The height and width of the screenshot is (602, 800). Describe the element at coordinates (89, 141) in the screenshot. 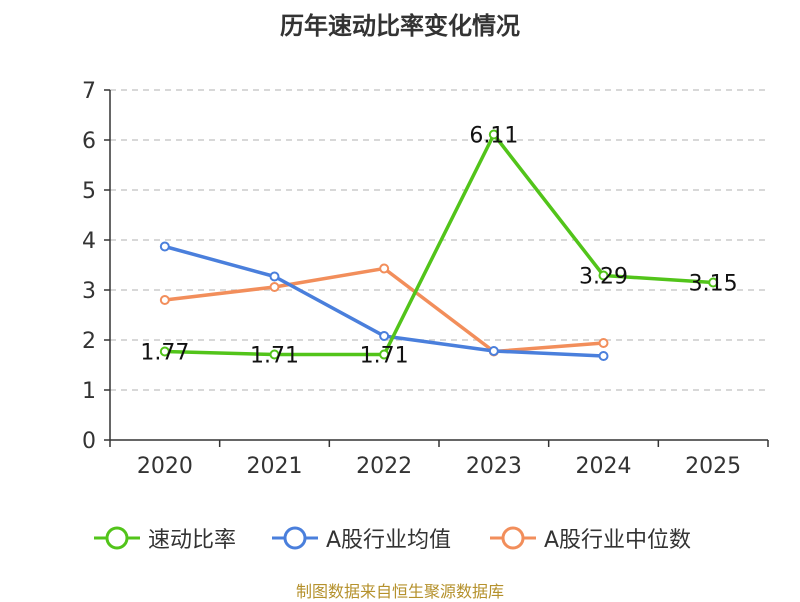

I see `y-tick-label: 6` at that location.